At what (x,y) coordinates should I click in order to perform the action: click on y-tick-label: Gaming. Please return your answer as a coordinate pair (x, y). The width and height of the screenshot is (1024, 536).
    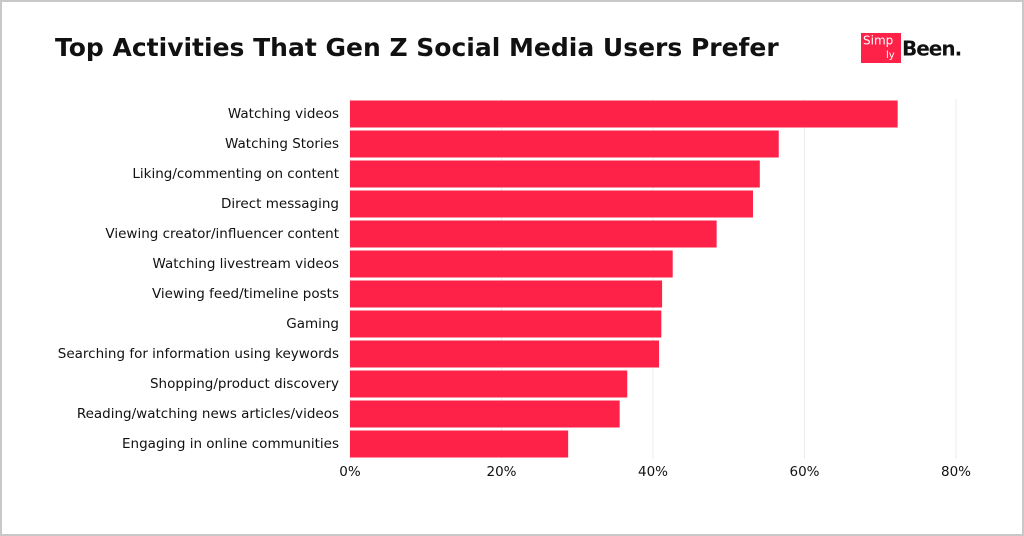
    Looking at the image, I should click on (312, 324).